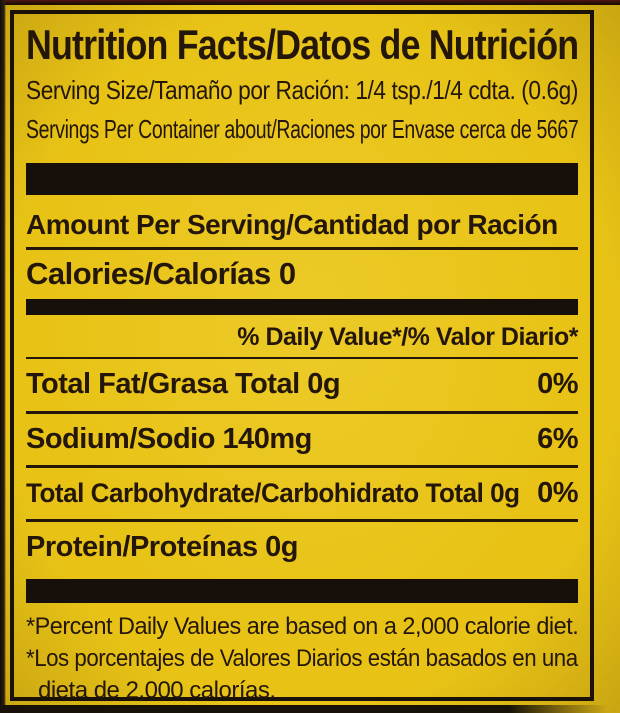 This screenshot has height=713, width=620. I want to click on daily-value-heading: % Daily Value*/% Valor Diario*, so click(407, 337).